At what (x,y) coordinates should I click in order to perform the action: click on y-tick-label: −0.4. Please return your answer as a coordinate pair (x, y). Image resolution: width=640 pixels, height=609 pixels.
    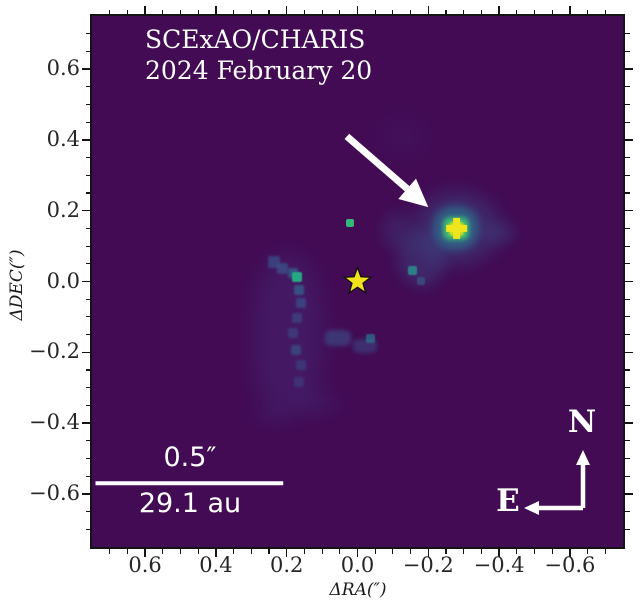
    Looking at the image, I should click on (54, 422).